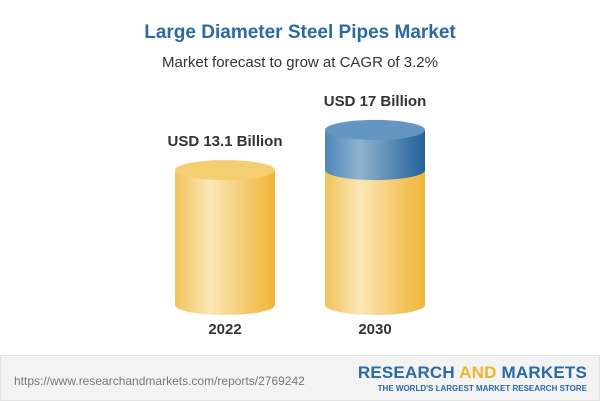 The image size is (600, 401). Describe the element at coordinates (375, 155) in the screenshot. I see `growth-2030-body` at that location.